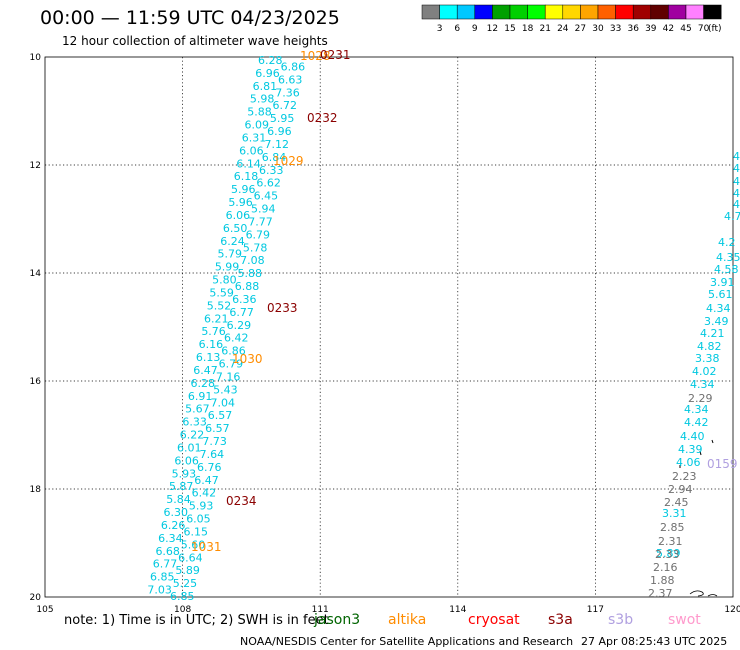 This screenshot has width=740, height=650. I want to click on swh-value: 5.84, so click(178, 499).